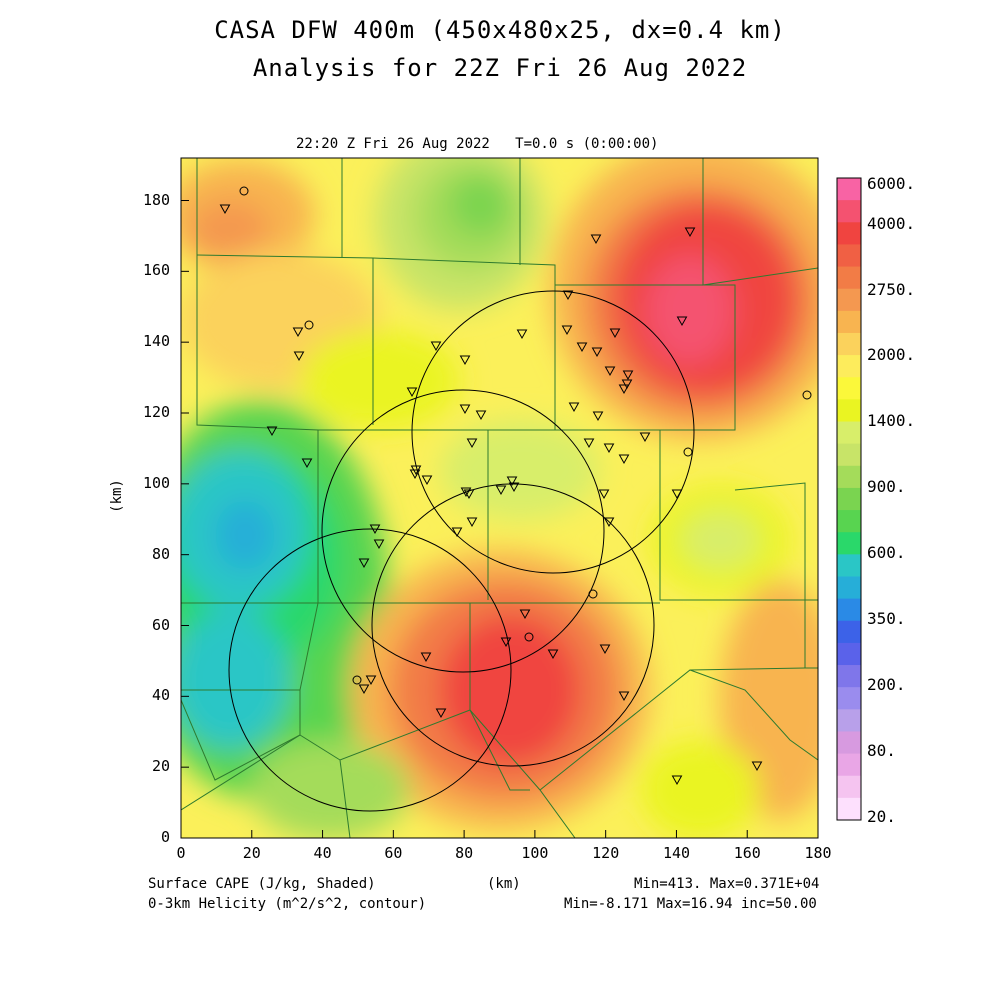  Describe the element at coordinates (166, 837) in the screenshot. I see `y-tick-label: 0` at that location.